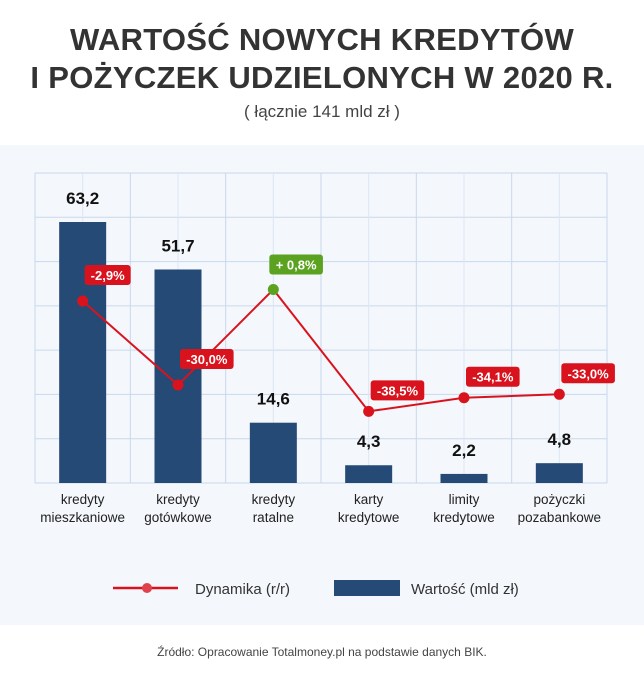 The width and height of the screenshot is (644, 684). What do you see at coordinates (559, 517) in the screenshot?
I see `x-tick-label: pozabankowe` at bounding box center [559, 517].